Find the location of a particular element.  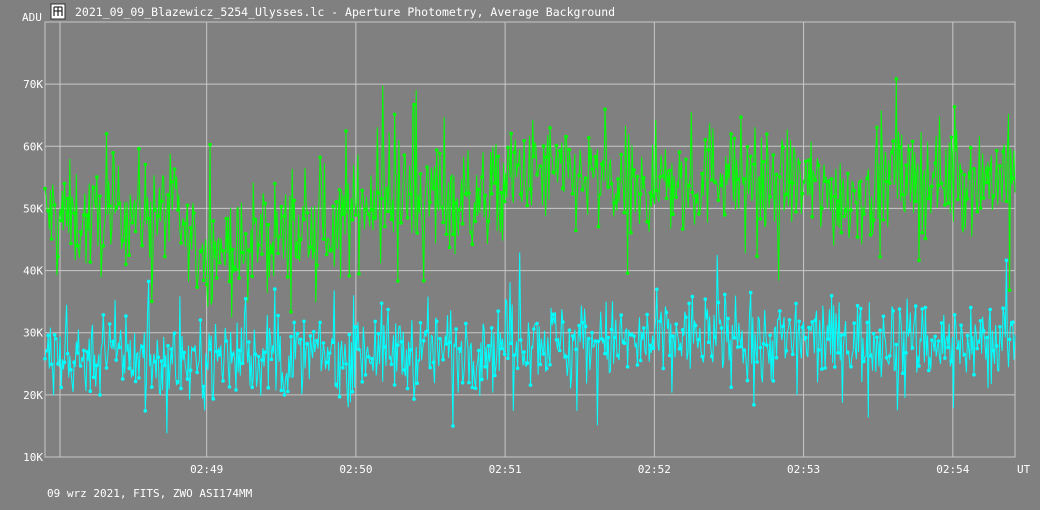

y-tick-label: 30K is located at coordinates (33, 333).